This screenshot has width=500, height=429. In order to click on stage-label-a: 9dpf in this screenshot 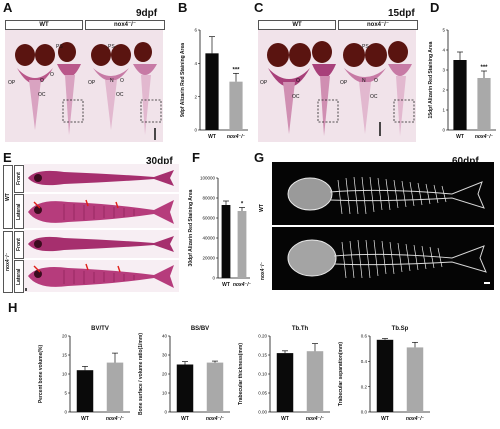, I will do `click(147, 13)`.